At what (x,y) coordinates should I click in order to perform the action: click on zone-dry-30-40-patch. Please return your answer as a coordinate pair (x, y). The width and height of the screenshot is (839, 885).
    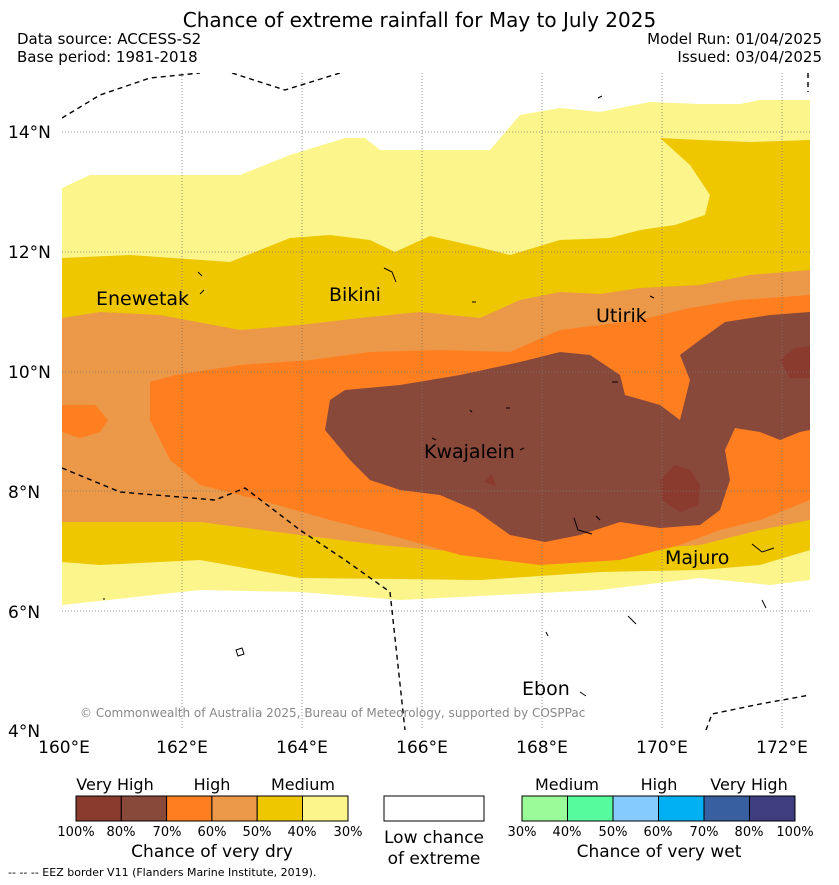
    Looking at the image, I should click on (589, 219).